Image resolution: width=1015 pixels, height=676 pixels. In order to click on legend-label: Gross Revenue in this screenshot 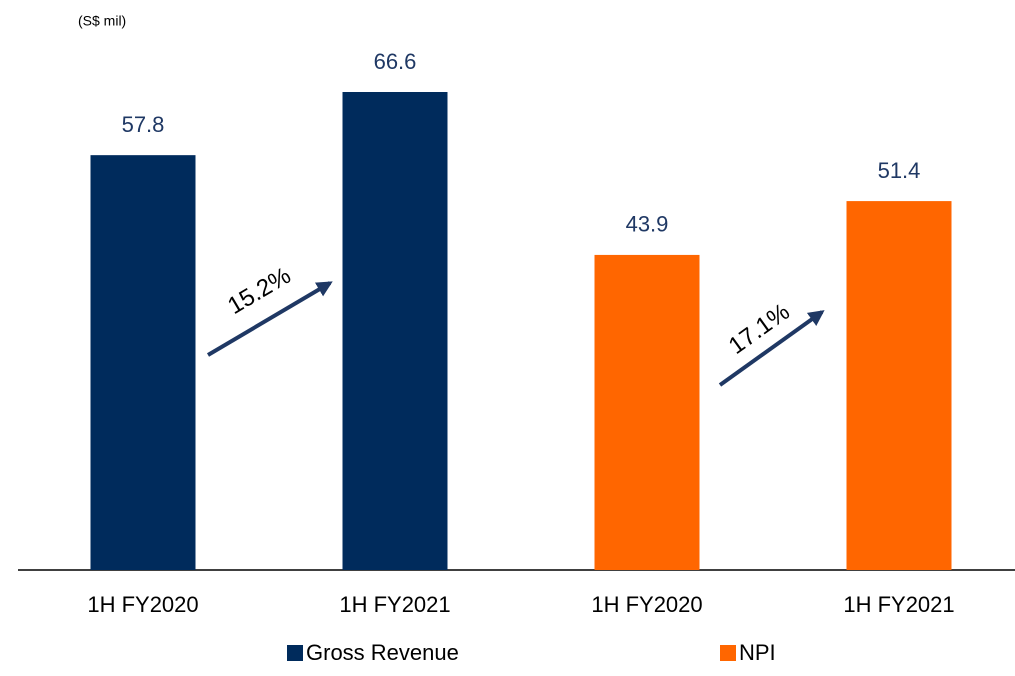, I will do `click(382, 652)`.